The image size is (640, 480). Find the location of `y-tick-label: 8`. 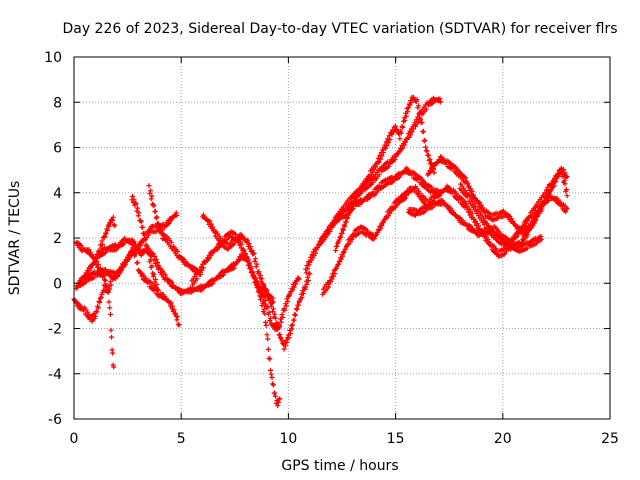

y-tick-label: 8 is located at coordinates (57, 103).